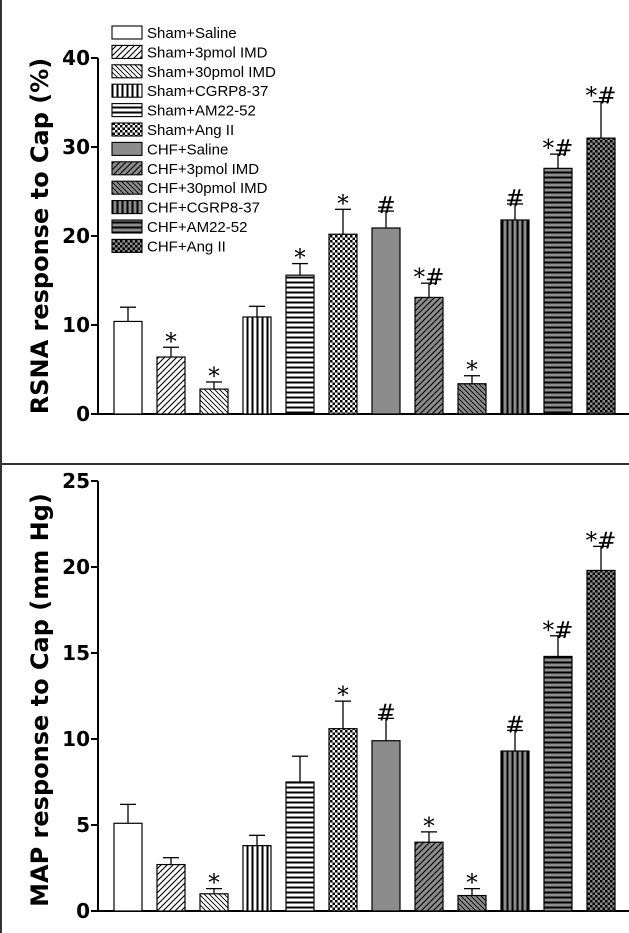 The height and width of the screenshot is (933, 629). I want to click on legend-item: CHF+Ang II, so click(168, 246).